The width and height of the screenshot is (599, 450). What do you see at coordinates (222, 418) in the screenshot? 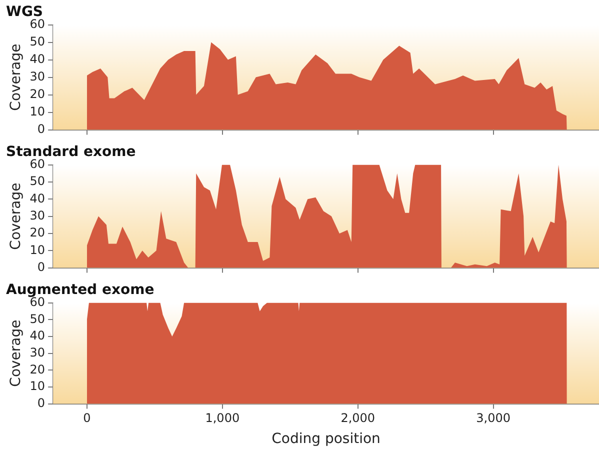
I see `x-tick-label: 1,000` at bounding box center [222, 418].